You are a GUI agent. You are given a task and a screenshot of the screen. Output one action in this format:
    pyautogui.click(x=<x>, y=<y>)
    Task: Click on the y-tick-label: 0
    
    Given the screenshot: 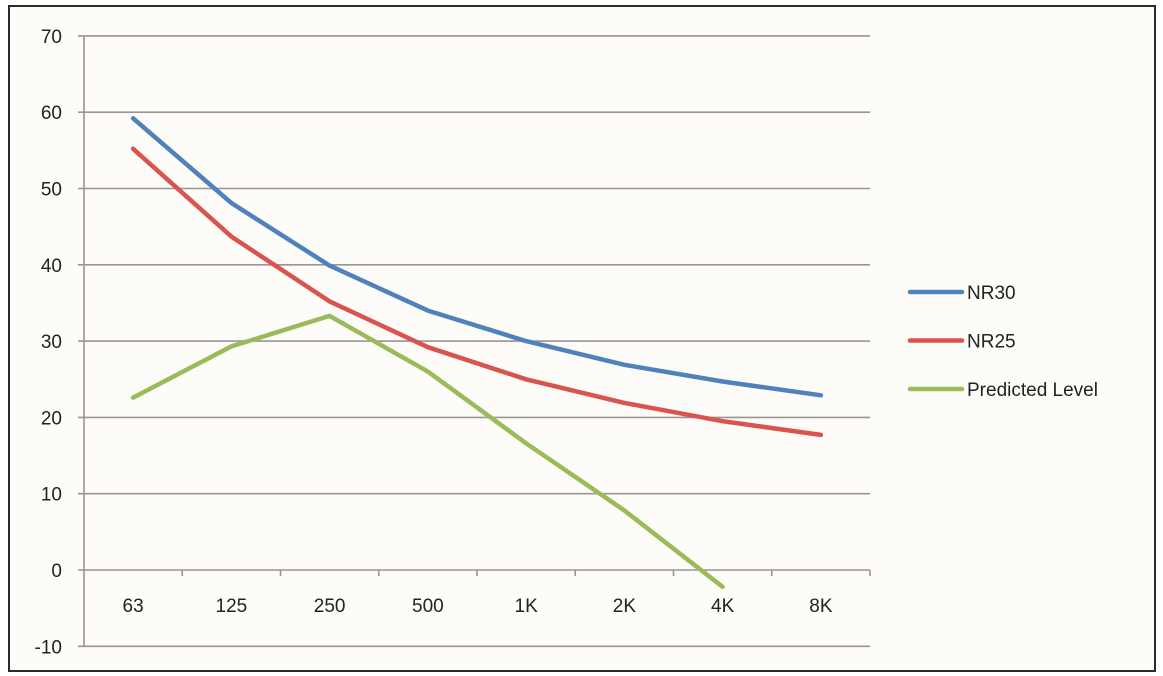 What is the action you would take?
    pyautogui.click(x=56, y=571)
    